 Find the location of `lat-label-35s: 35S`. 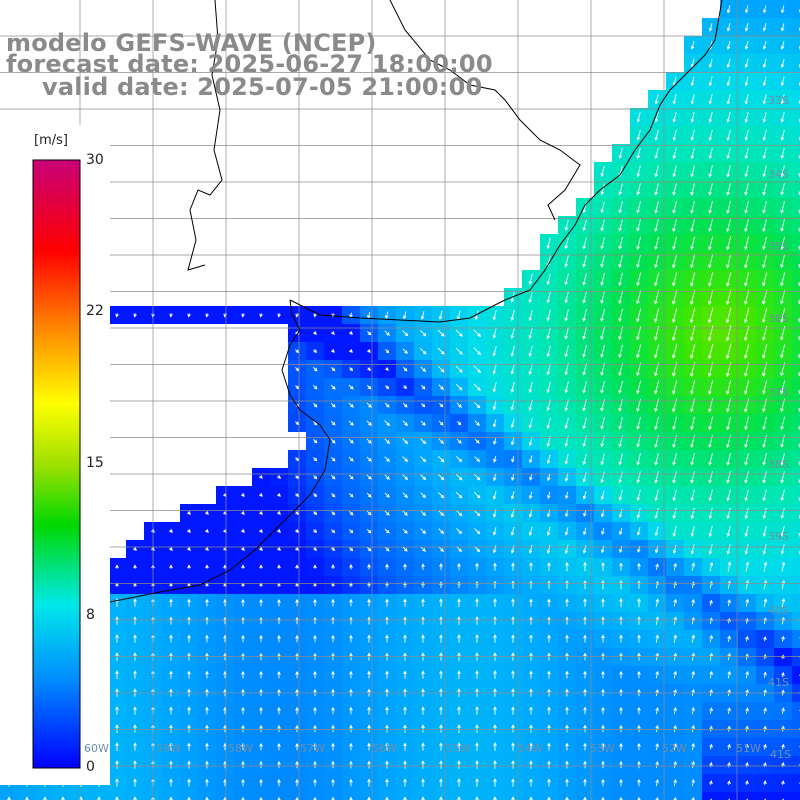

lat-label-35s: 35S is located at coordinates (778, 246).